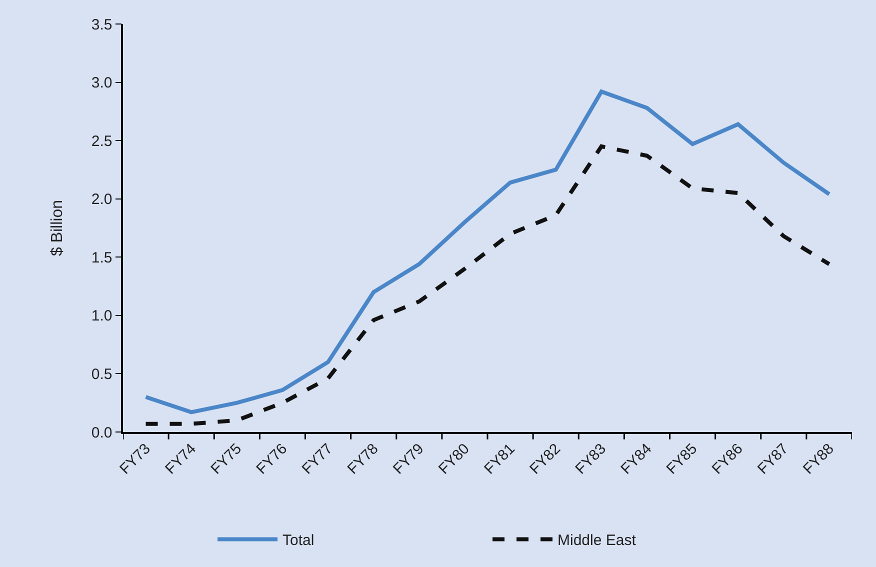 The width and height of the screenshot is (876, 567). What do you see at coordinates (101, 83) in the screenshot?
I see `y-tick-label: 3.0` at bounding box center [101, 83].